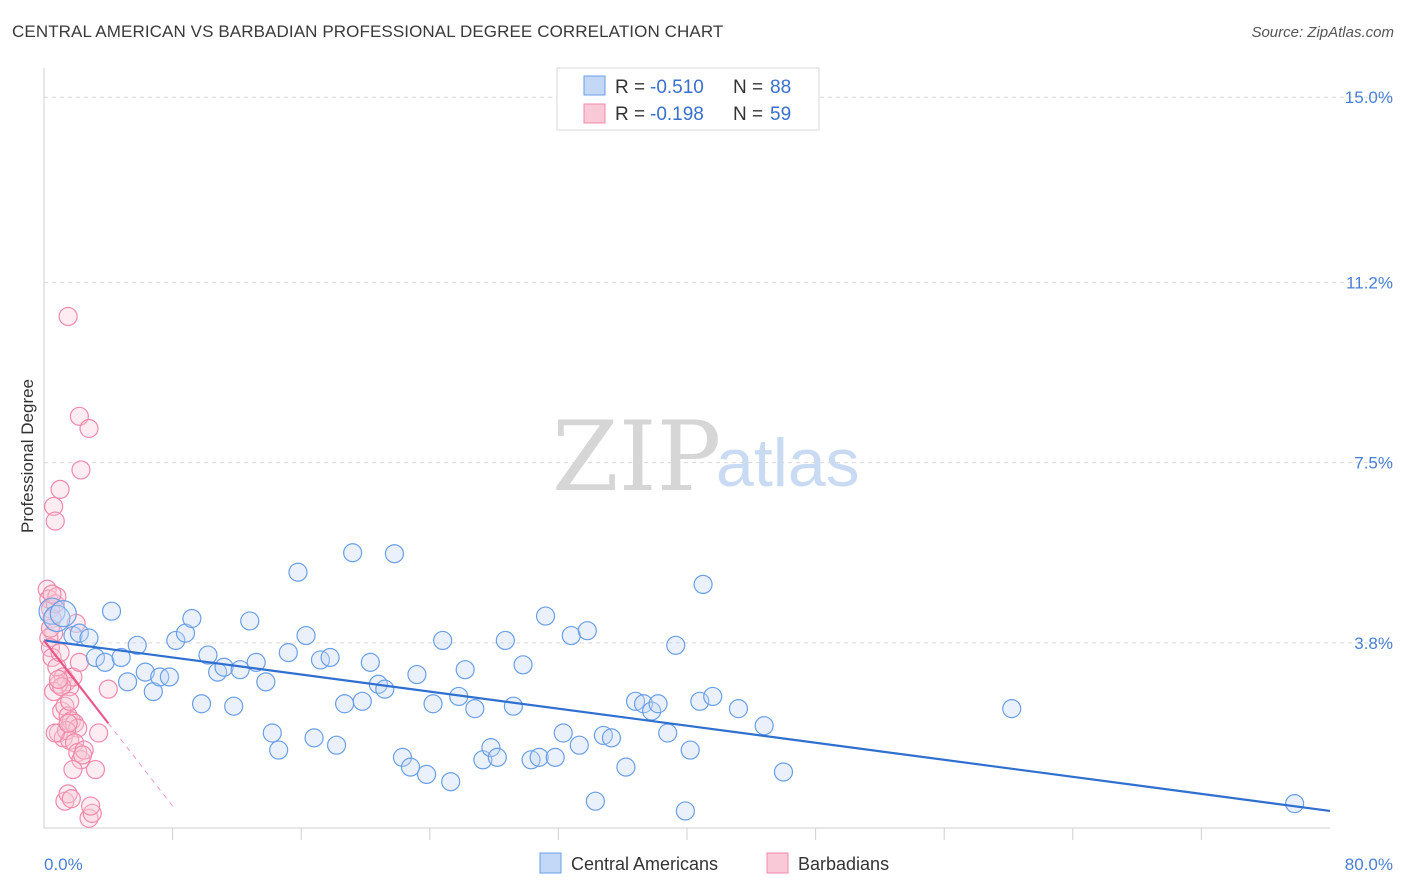 The height and width of the screenshot is (892, 1406). I want to click on y-tick-labels: 3.8% 7.5% 11.2% 15.0%, so click(1369, 370).